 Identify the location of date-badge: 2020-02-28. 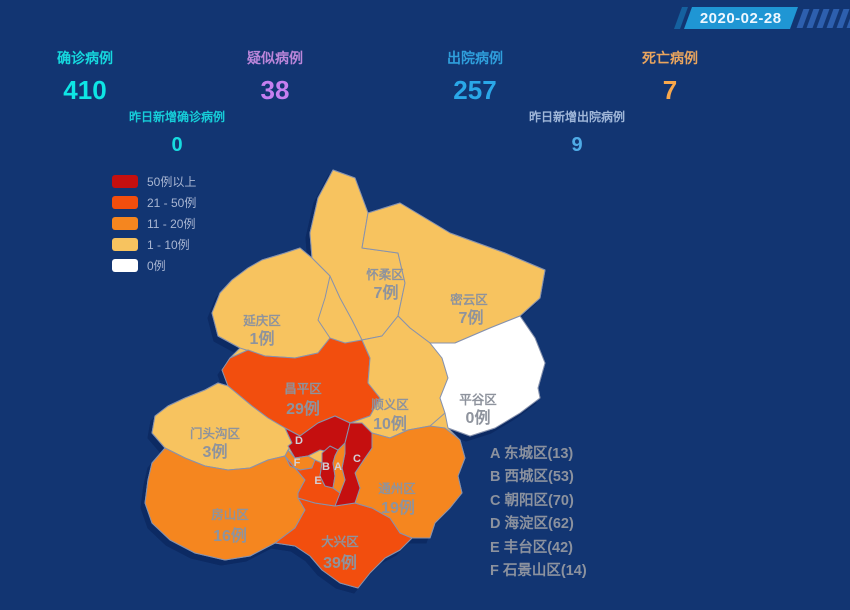
(741, 18).